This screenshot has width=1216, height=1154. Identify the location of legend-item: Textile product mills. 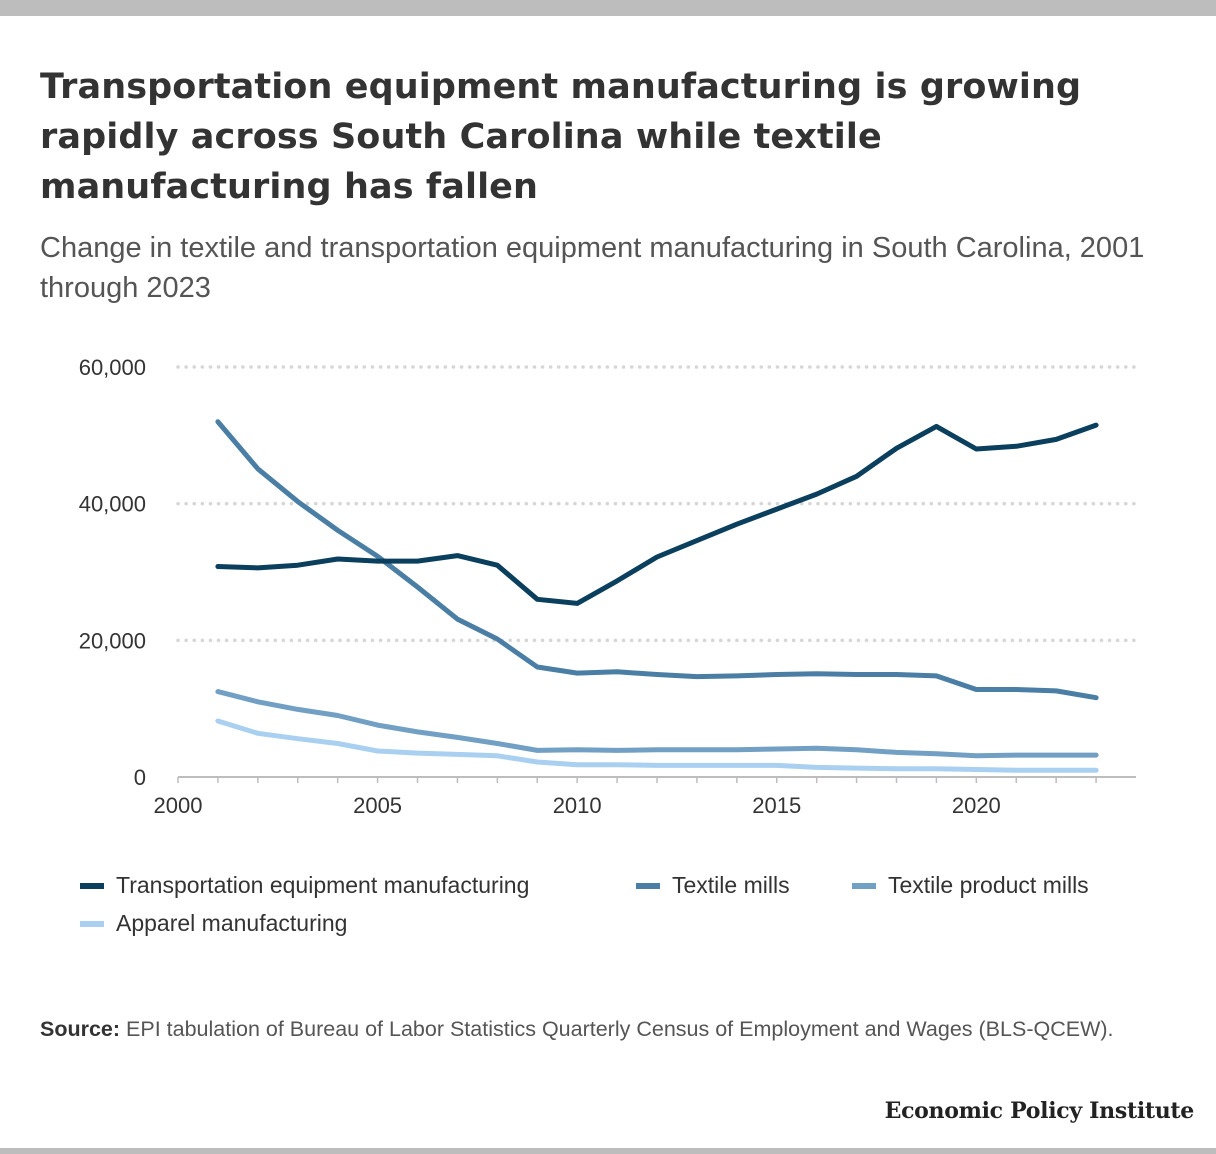
(970, 885).